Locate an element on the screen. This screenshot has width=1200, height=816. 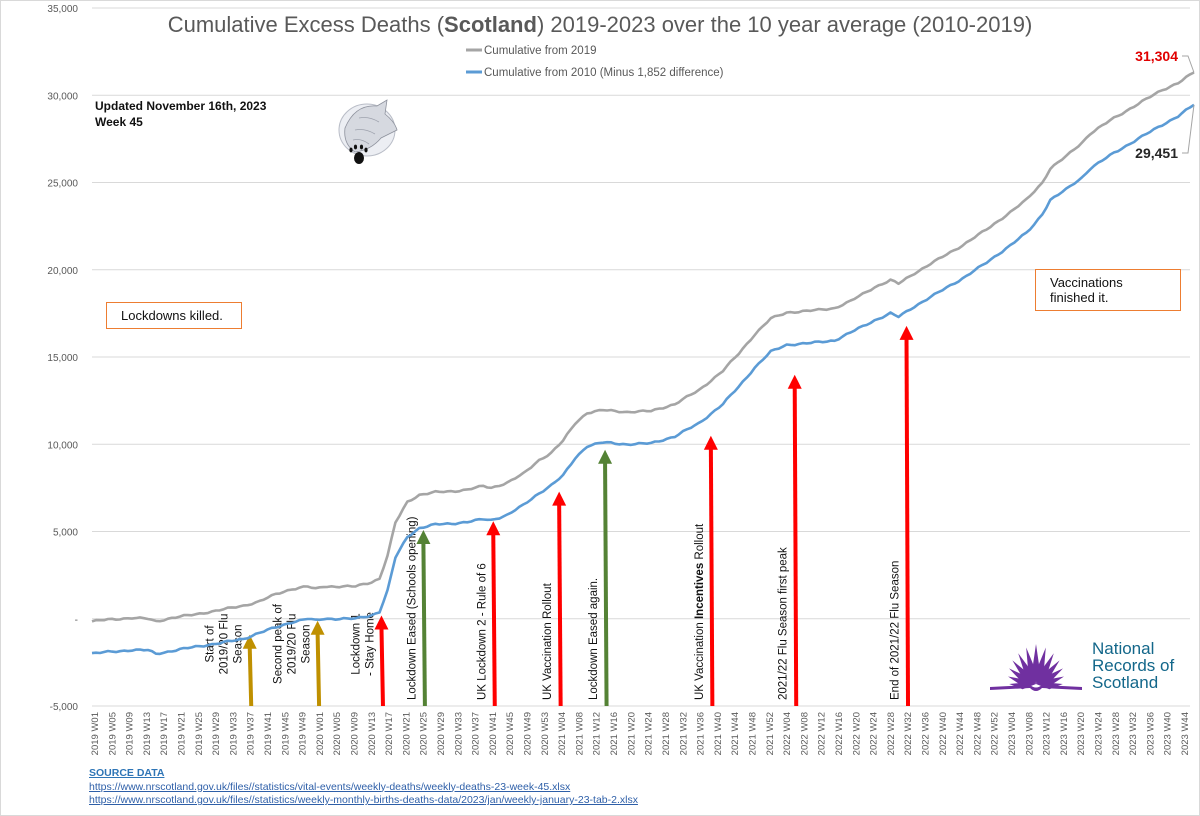
x-tick-label: 2021 W24 is located at coordinates (649, 733).